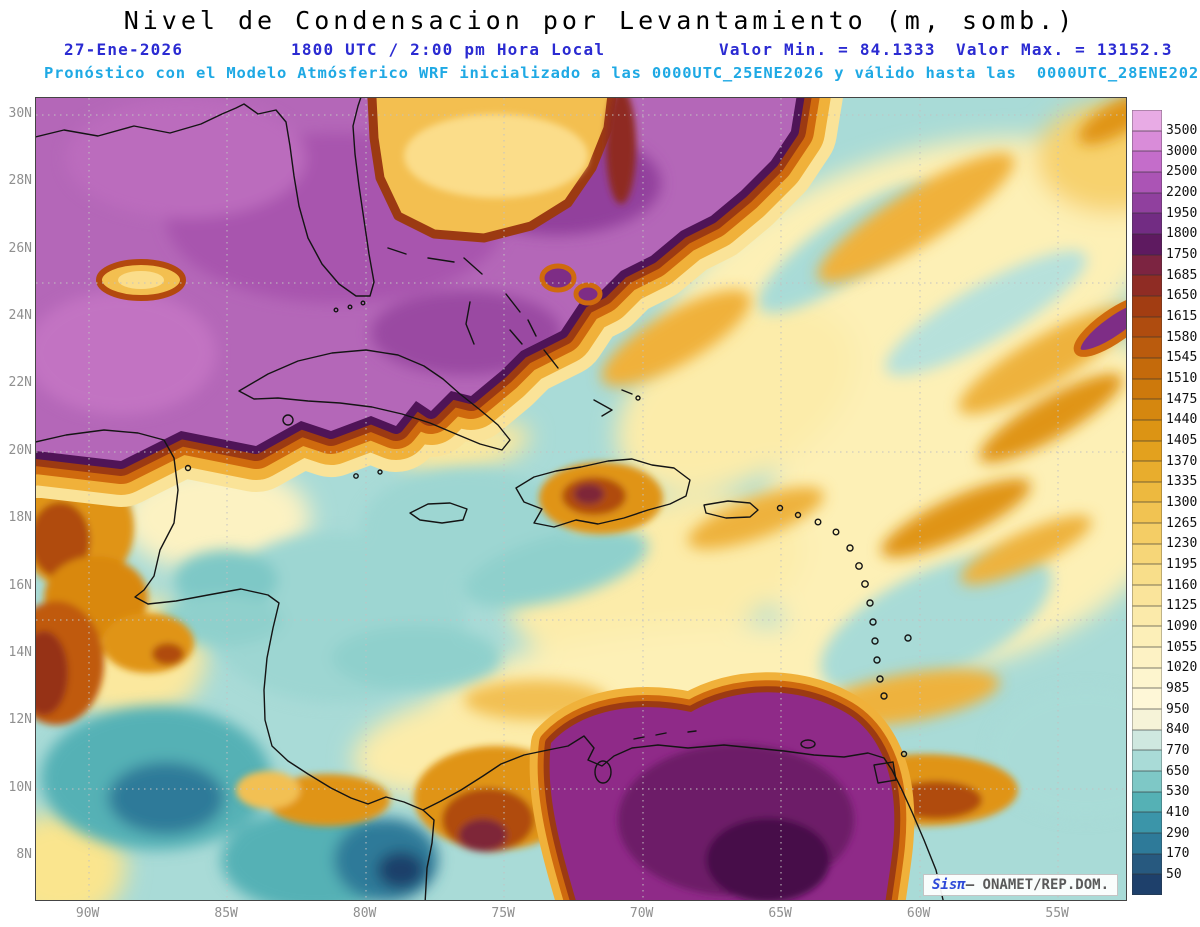 The image size is (1200, 927). Describe the element at coordinates (827, 49) in the screenshot. I see `value-min-label: Valor Min. = 84.1333` at that location.